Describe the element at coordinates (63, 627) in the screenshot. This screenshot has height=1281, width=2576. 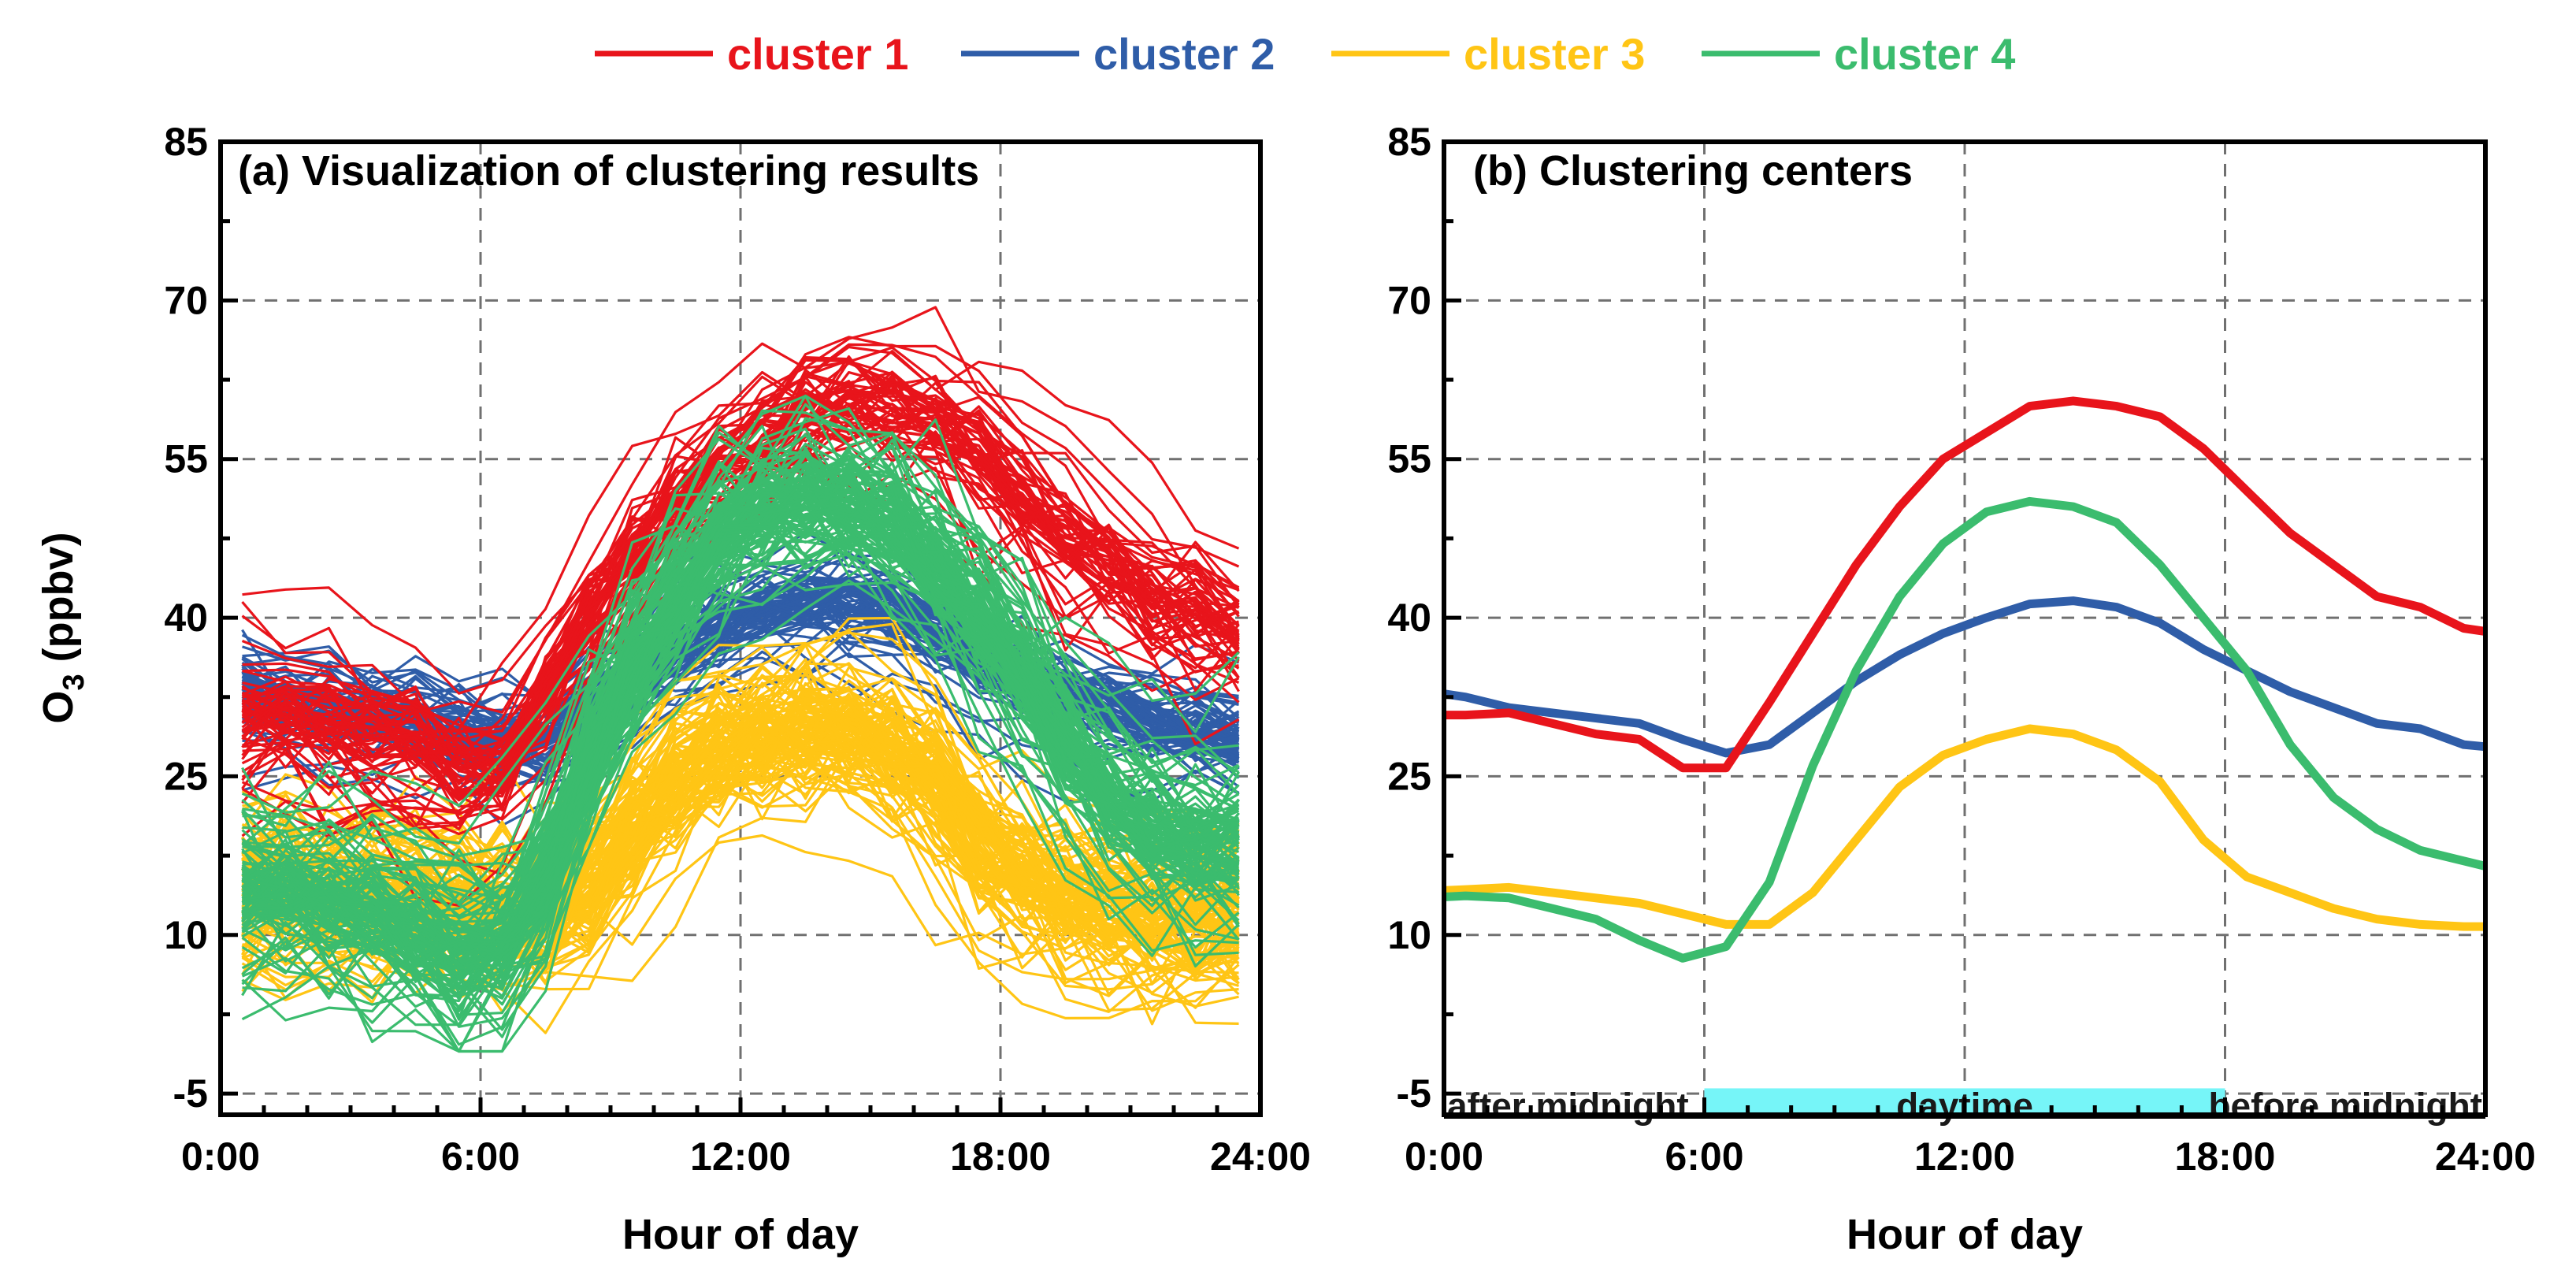
I see `panel-a-ylabel: O3 (ppbv)` at that location.